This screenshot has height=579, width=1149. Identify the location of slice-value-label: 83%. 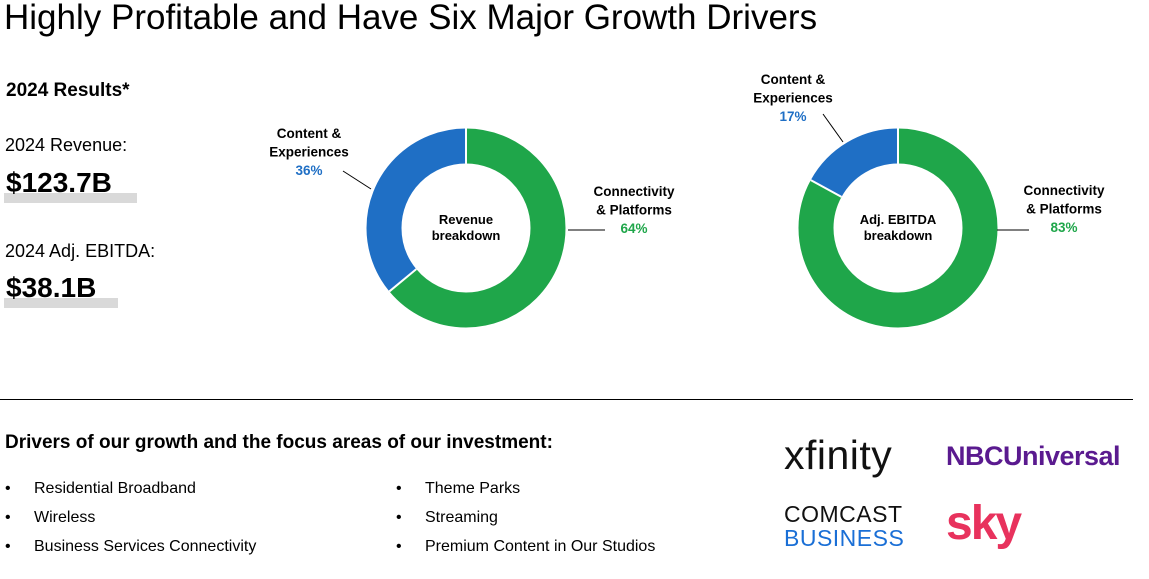
(1063, 227).